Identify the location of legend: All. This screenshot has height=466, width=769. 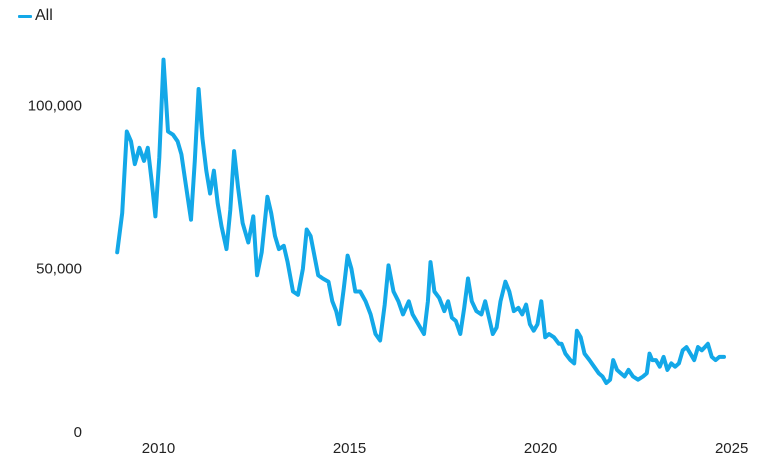
(35, 16).